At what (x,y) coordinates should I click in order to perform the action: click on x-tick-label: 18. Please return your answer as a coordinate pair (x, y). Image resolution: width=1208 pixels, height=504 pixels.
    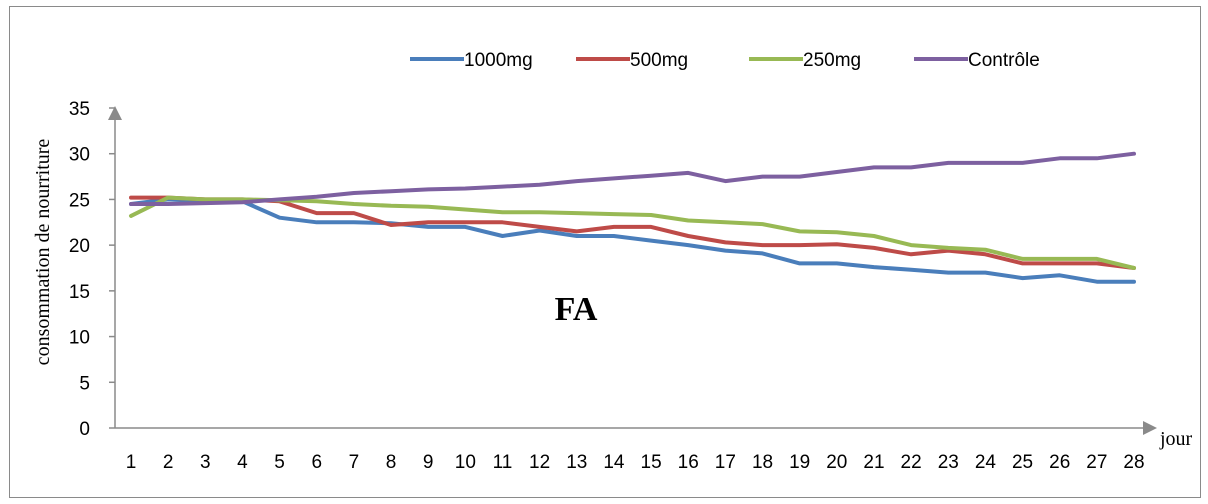
    Looking at the image, I should click on (762, 462).